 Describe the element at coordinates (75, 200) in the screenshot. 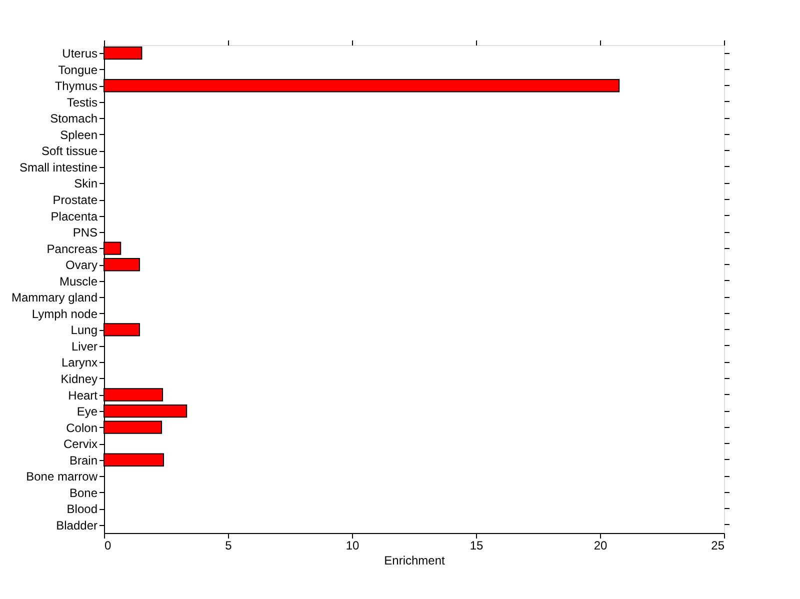

I see `y-tick-label: Prostate` at that location.